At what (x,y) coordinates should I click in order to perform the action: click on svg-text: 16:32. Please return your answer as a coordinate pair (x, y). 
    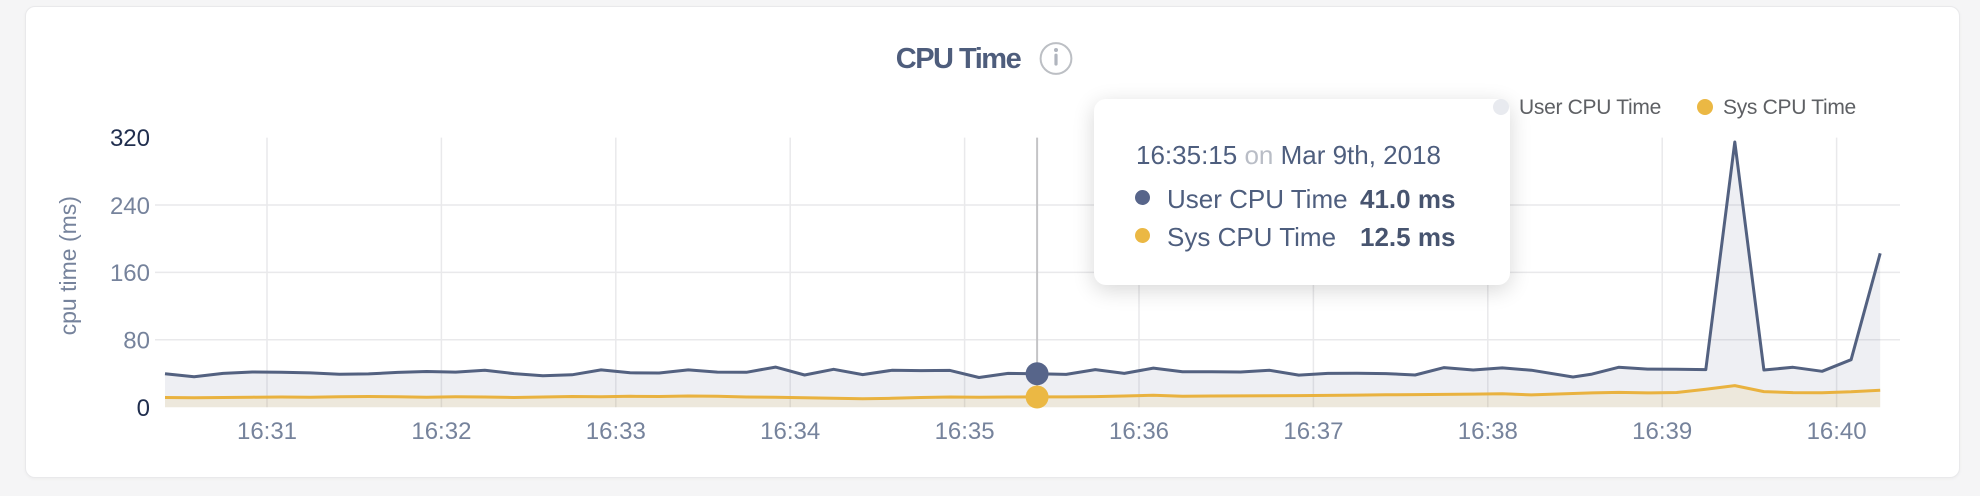
    Looking at the image, I should click on (441, 431).